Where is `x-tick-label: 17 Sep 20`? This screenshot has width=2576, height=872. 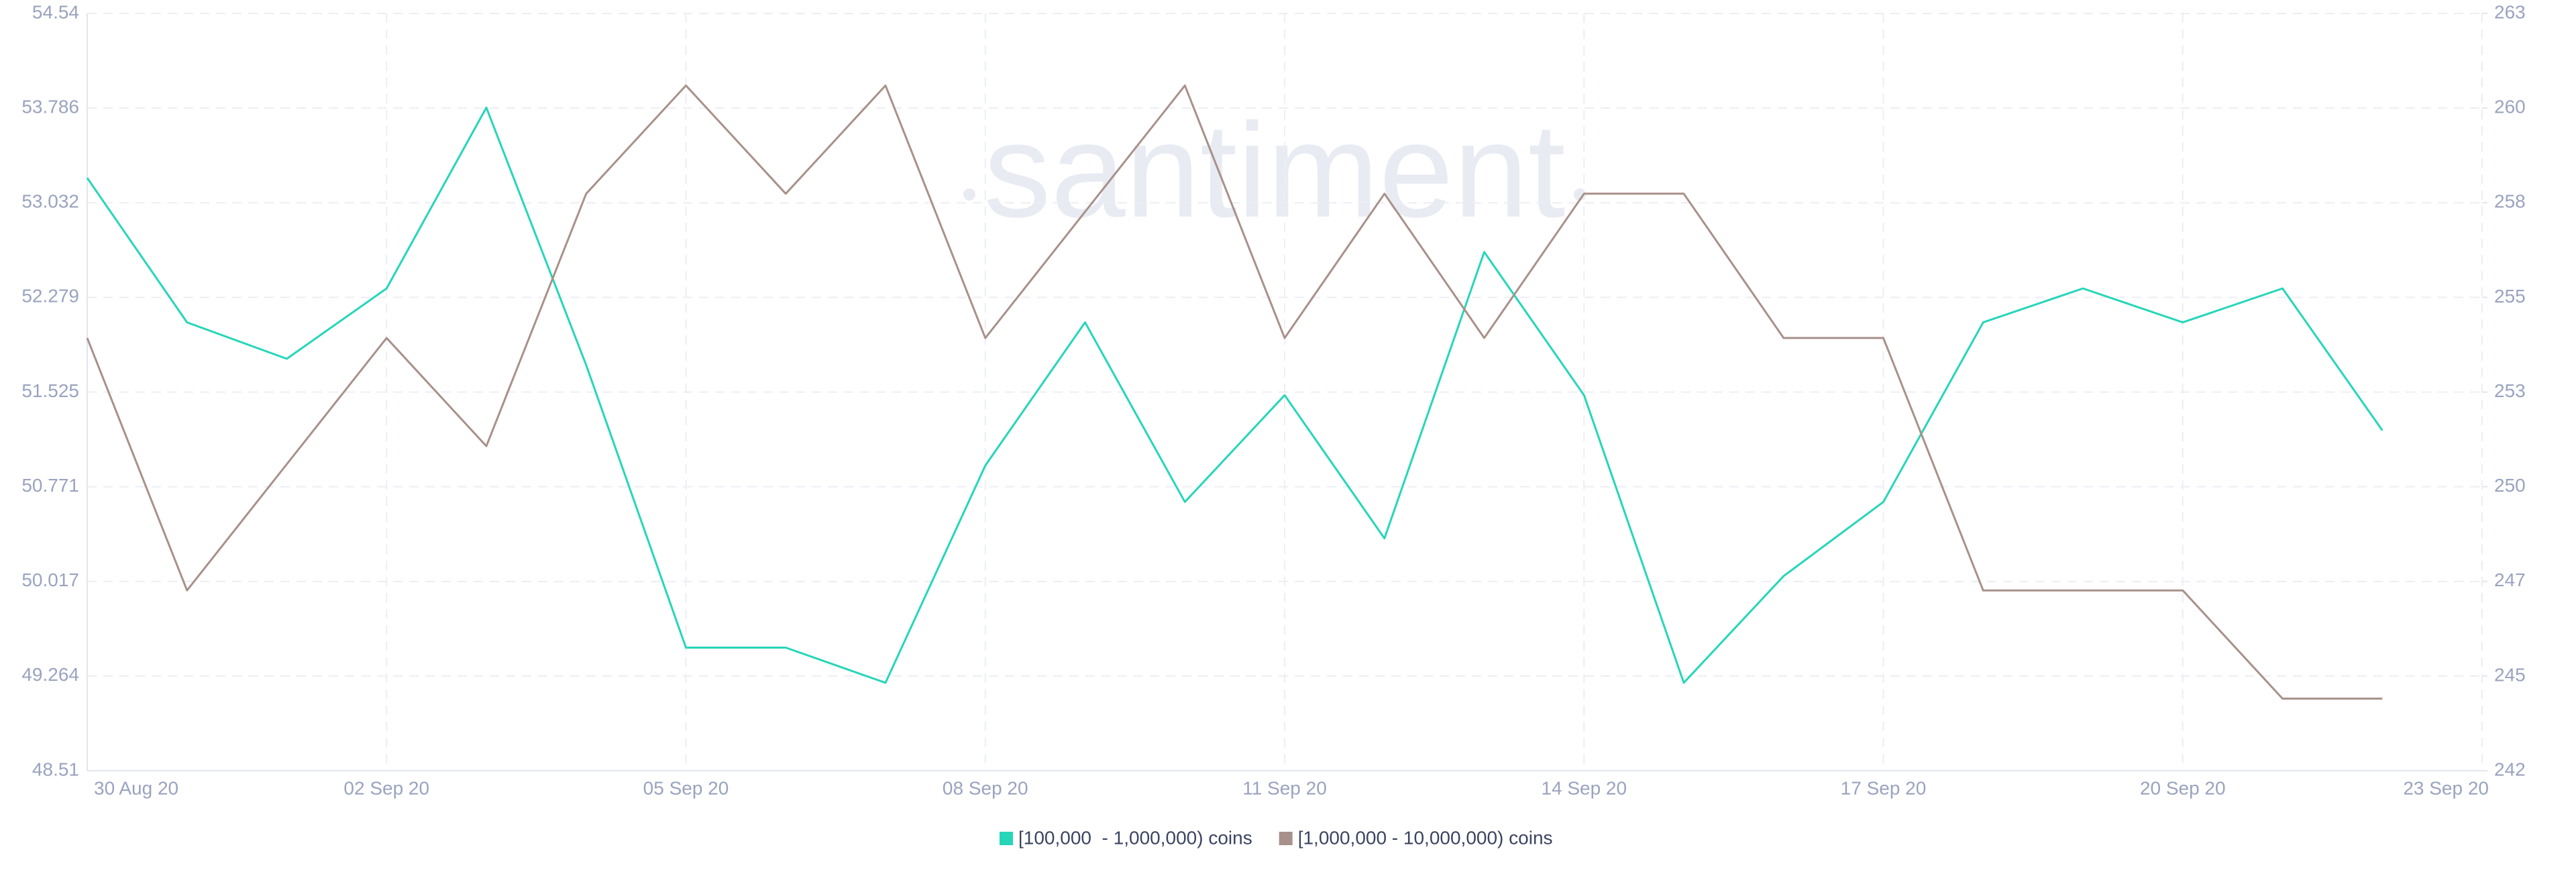
x-tick-label: 17 Sep 20 is located at coordinates (1884, 788).